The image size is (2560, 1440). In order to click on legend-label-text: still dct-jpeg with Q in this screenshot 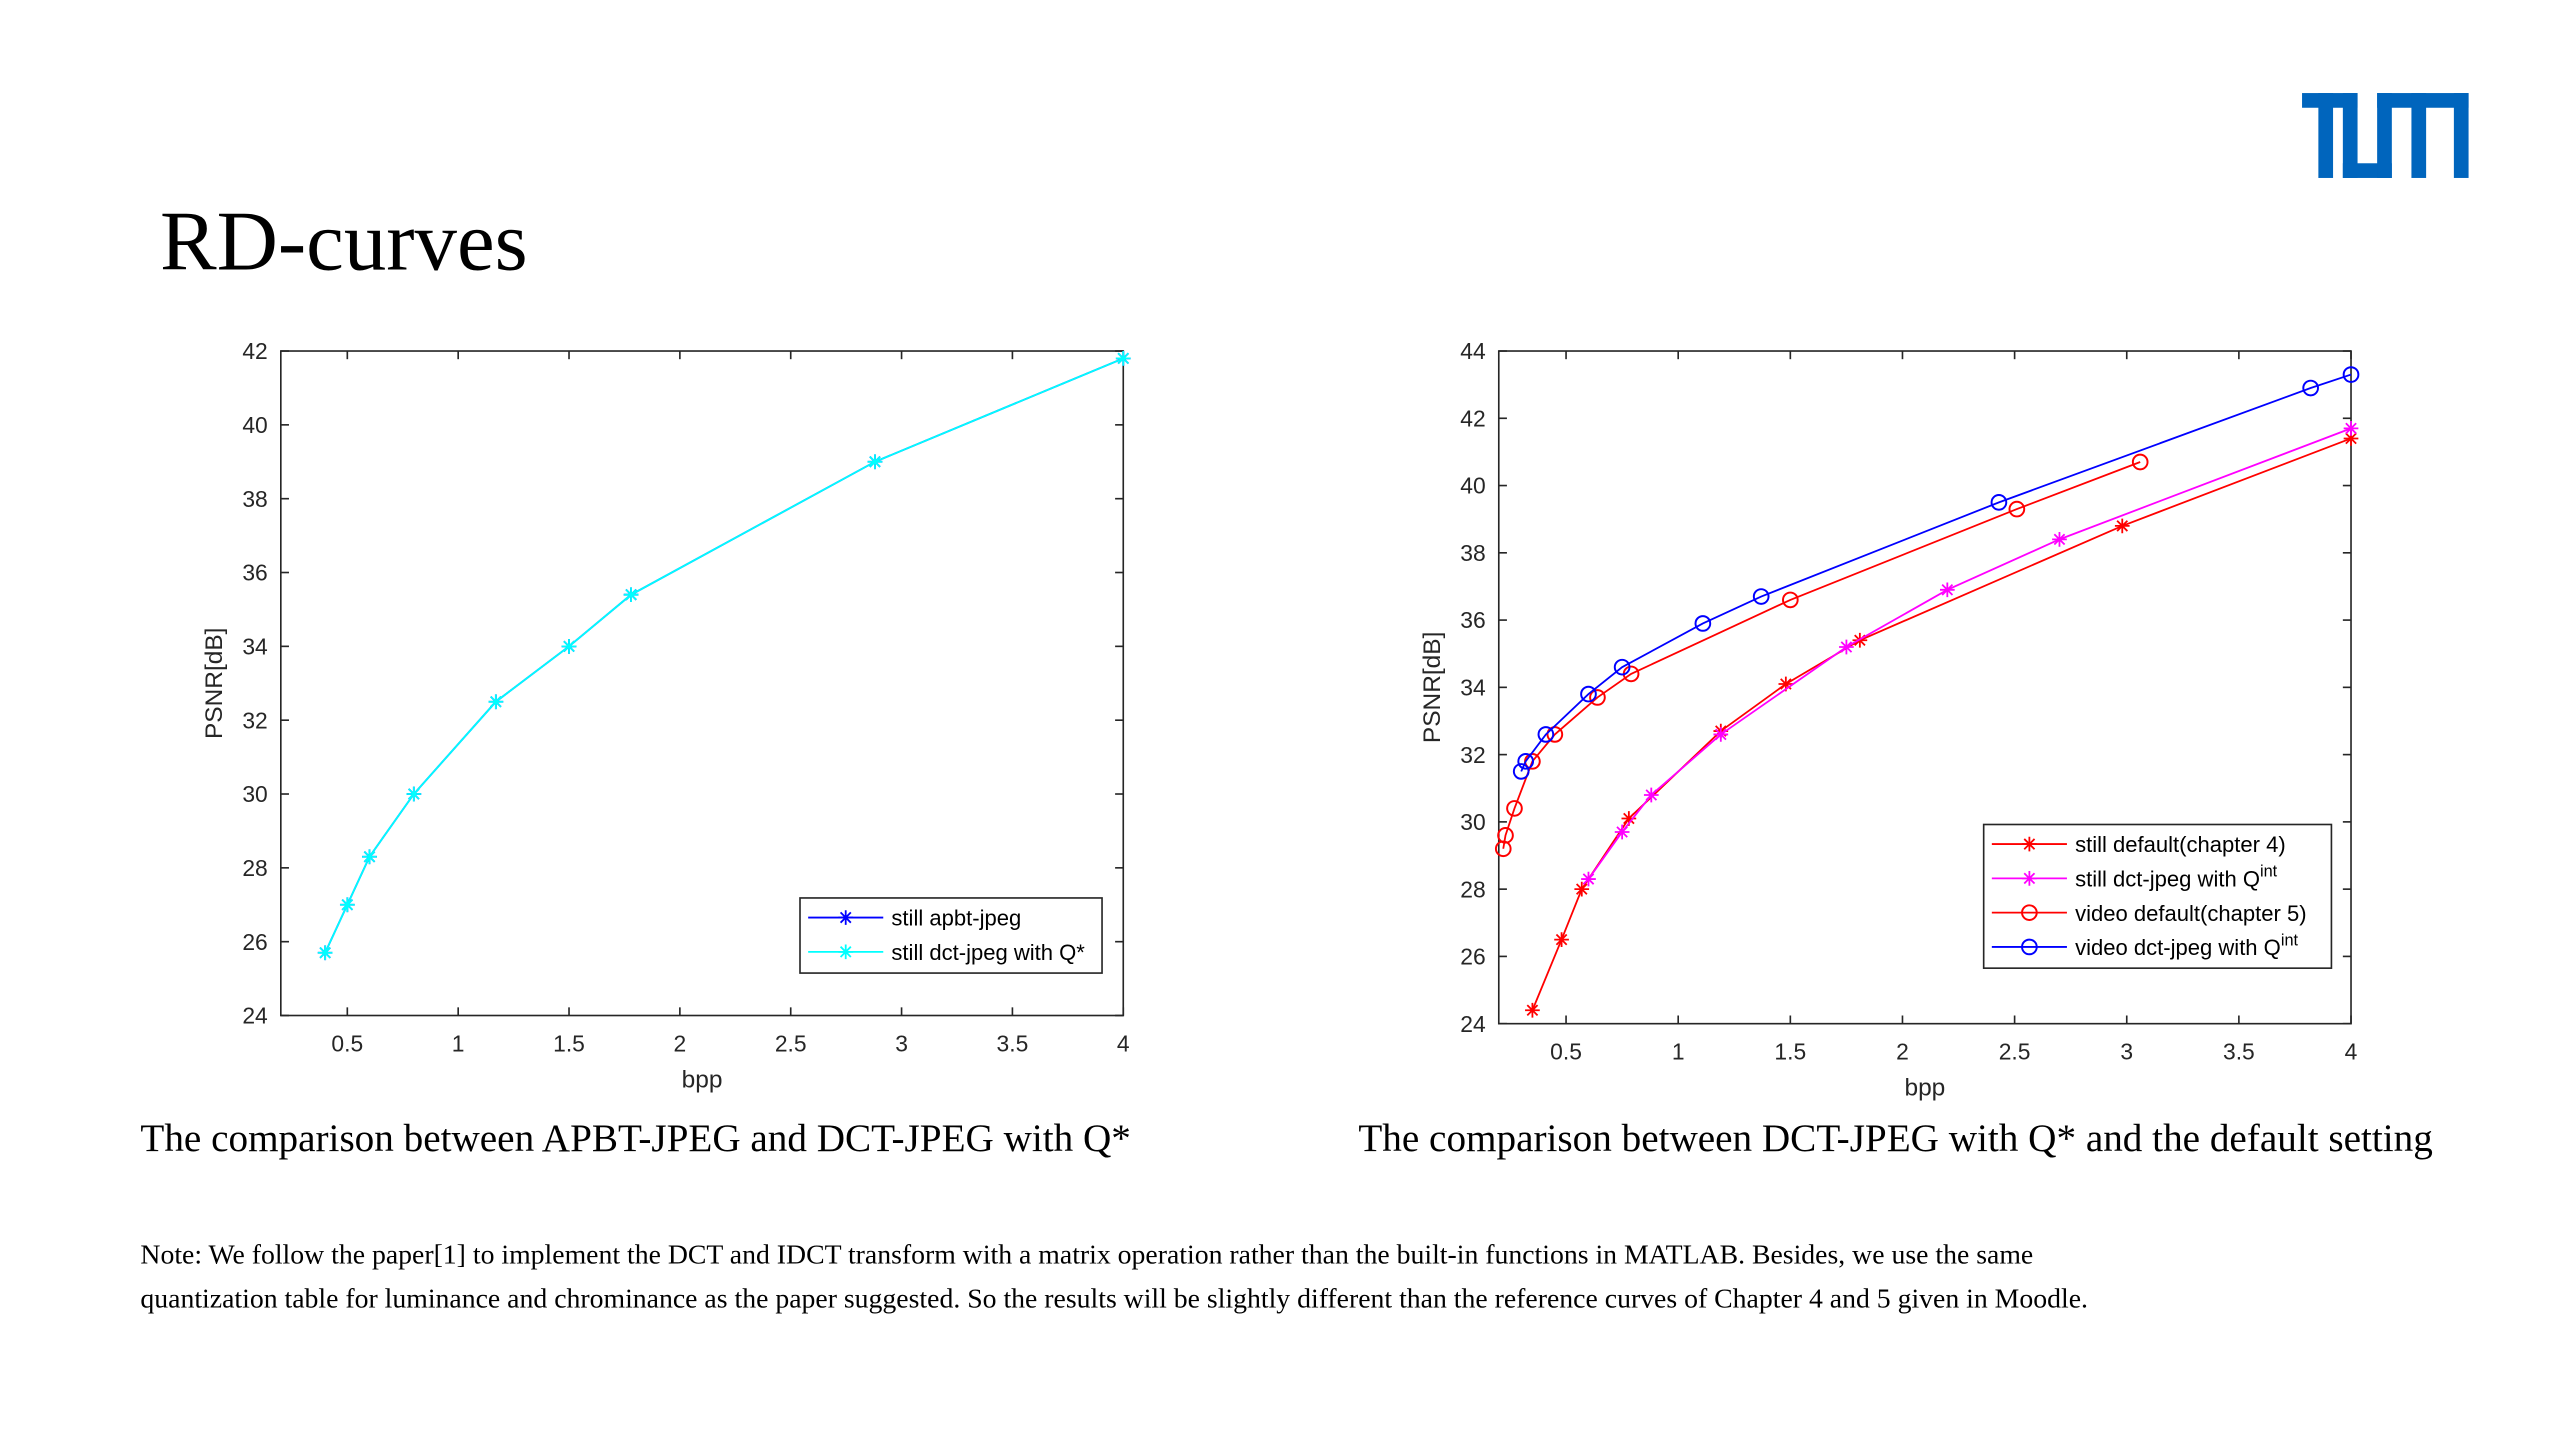, I will do `click(2167, 879)`.